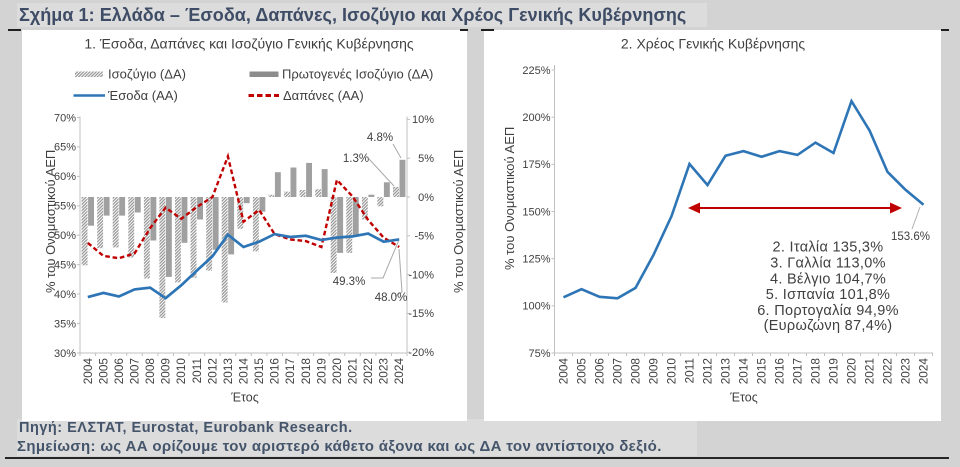  What do you see at coordinates (142, 95) in the screenshot?
I see `svg-text: Έσοδα (ΑΑ)` at bounding box center [142, 95].